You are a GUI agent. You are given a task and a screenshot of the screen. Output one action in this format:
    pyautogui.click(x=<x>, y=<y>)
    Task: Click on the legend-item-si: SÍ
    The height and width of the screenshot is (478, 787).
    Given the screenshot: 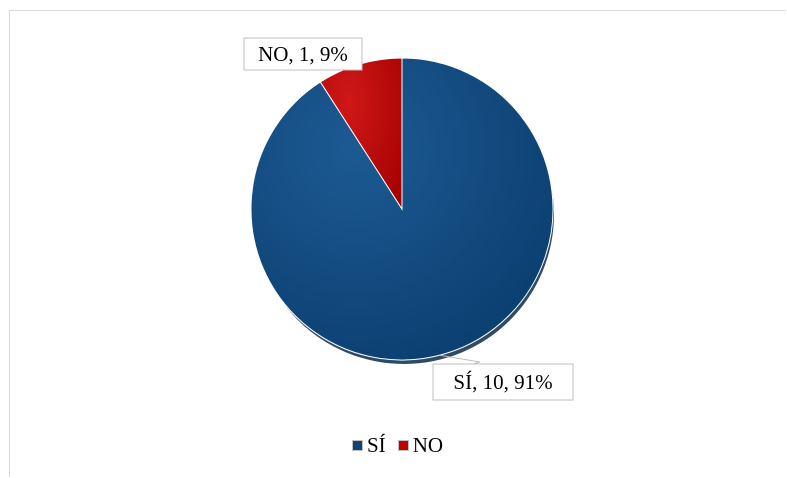 What is the action you would take?
    pyautogui.click(x=369, y=445)
    